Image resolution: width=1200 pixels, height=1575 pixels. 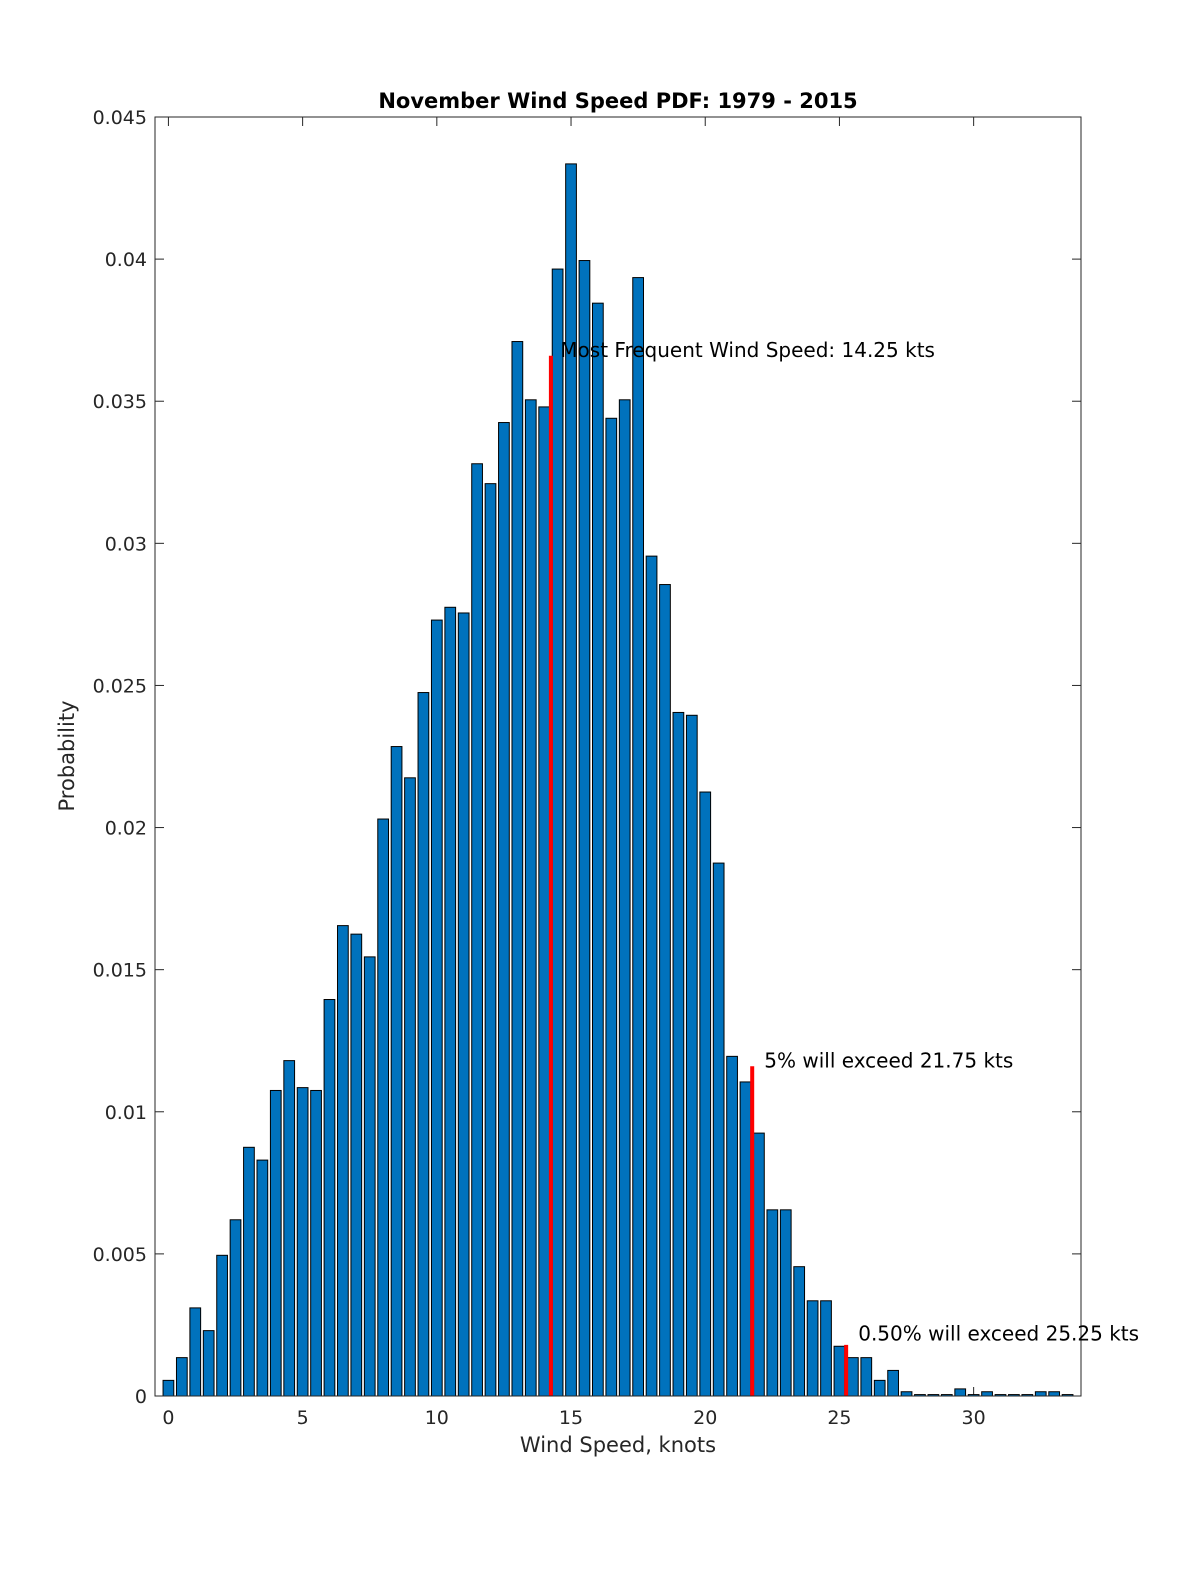 I want to click on y-tick-label: 0.035, so click(x=120, y=402).